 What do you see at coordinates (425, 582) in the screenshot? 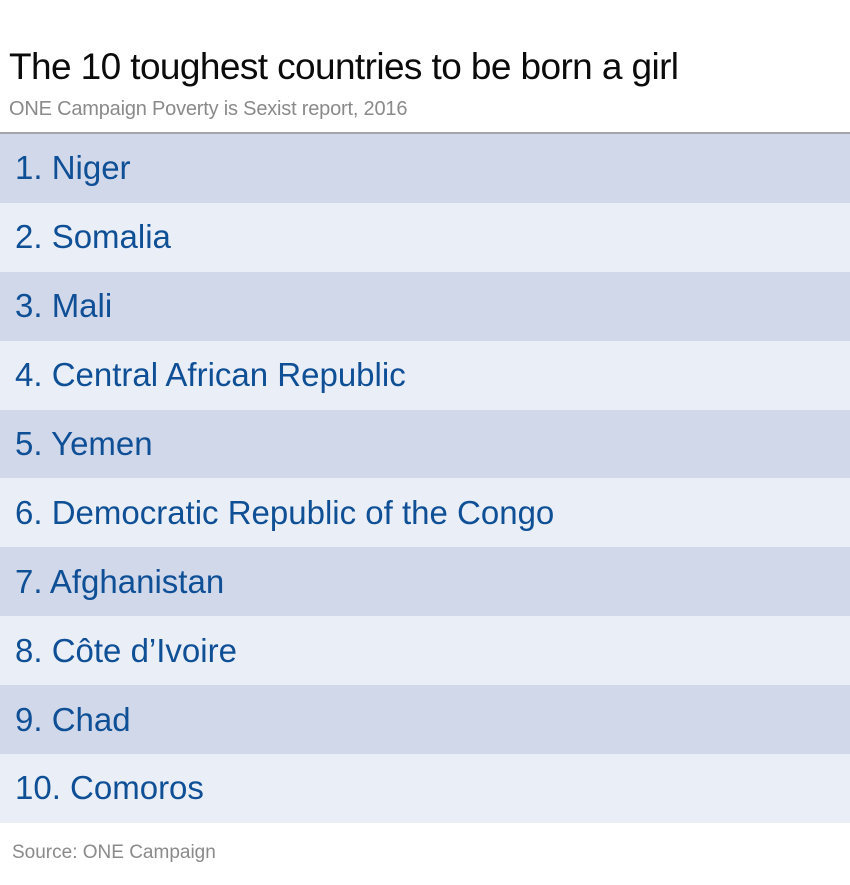
I see `list-item: 7. Afghanistan` at bounding box center [425, 582].